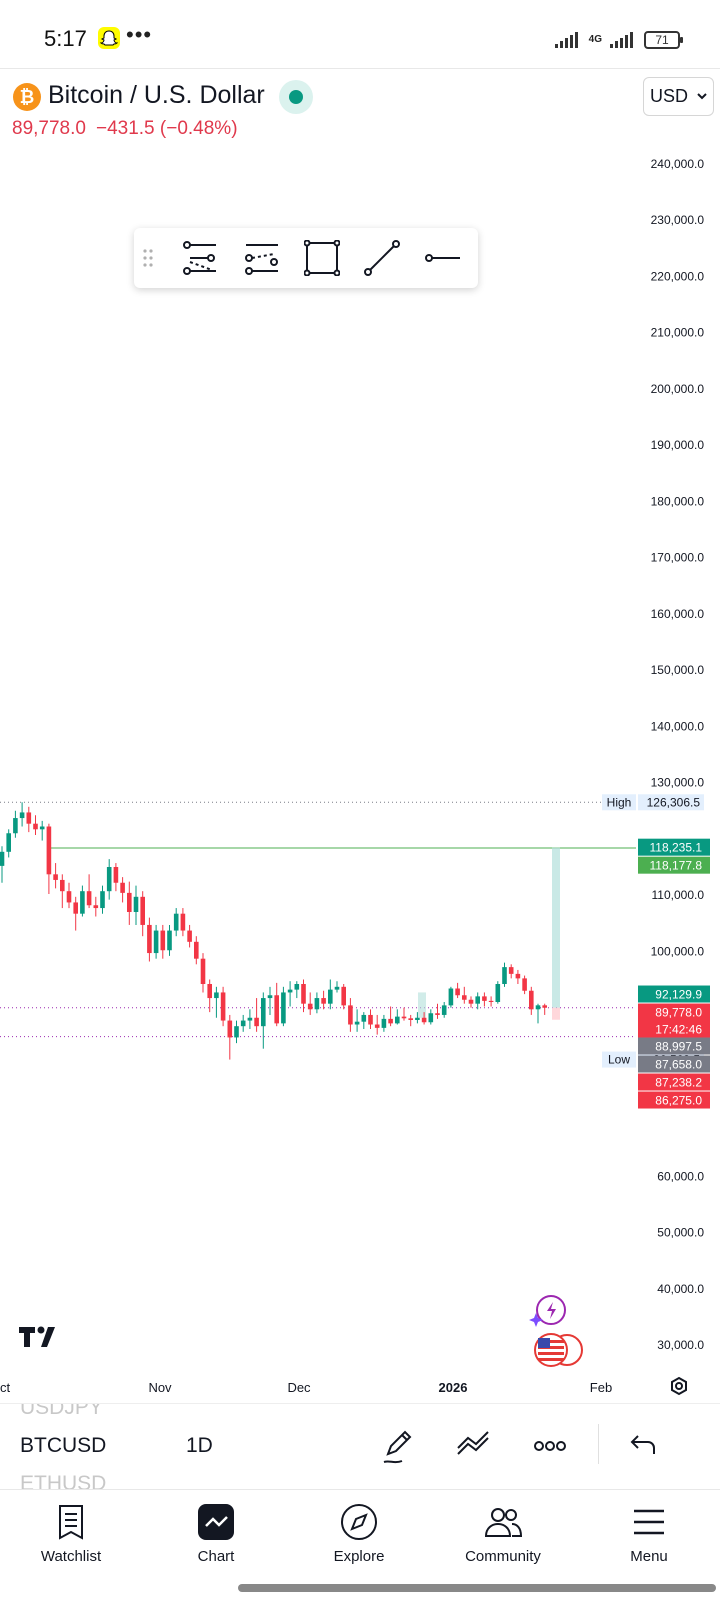  What do you see at coordinates (63, 1480) in the screenshot?
I see `next-symbol: ETHUSD` at bounding box center [63, 1480].